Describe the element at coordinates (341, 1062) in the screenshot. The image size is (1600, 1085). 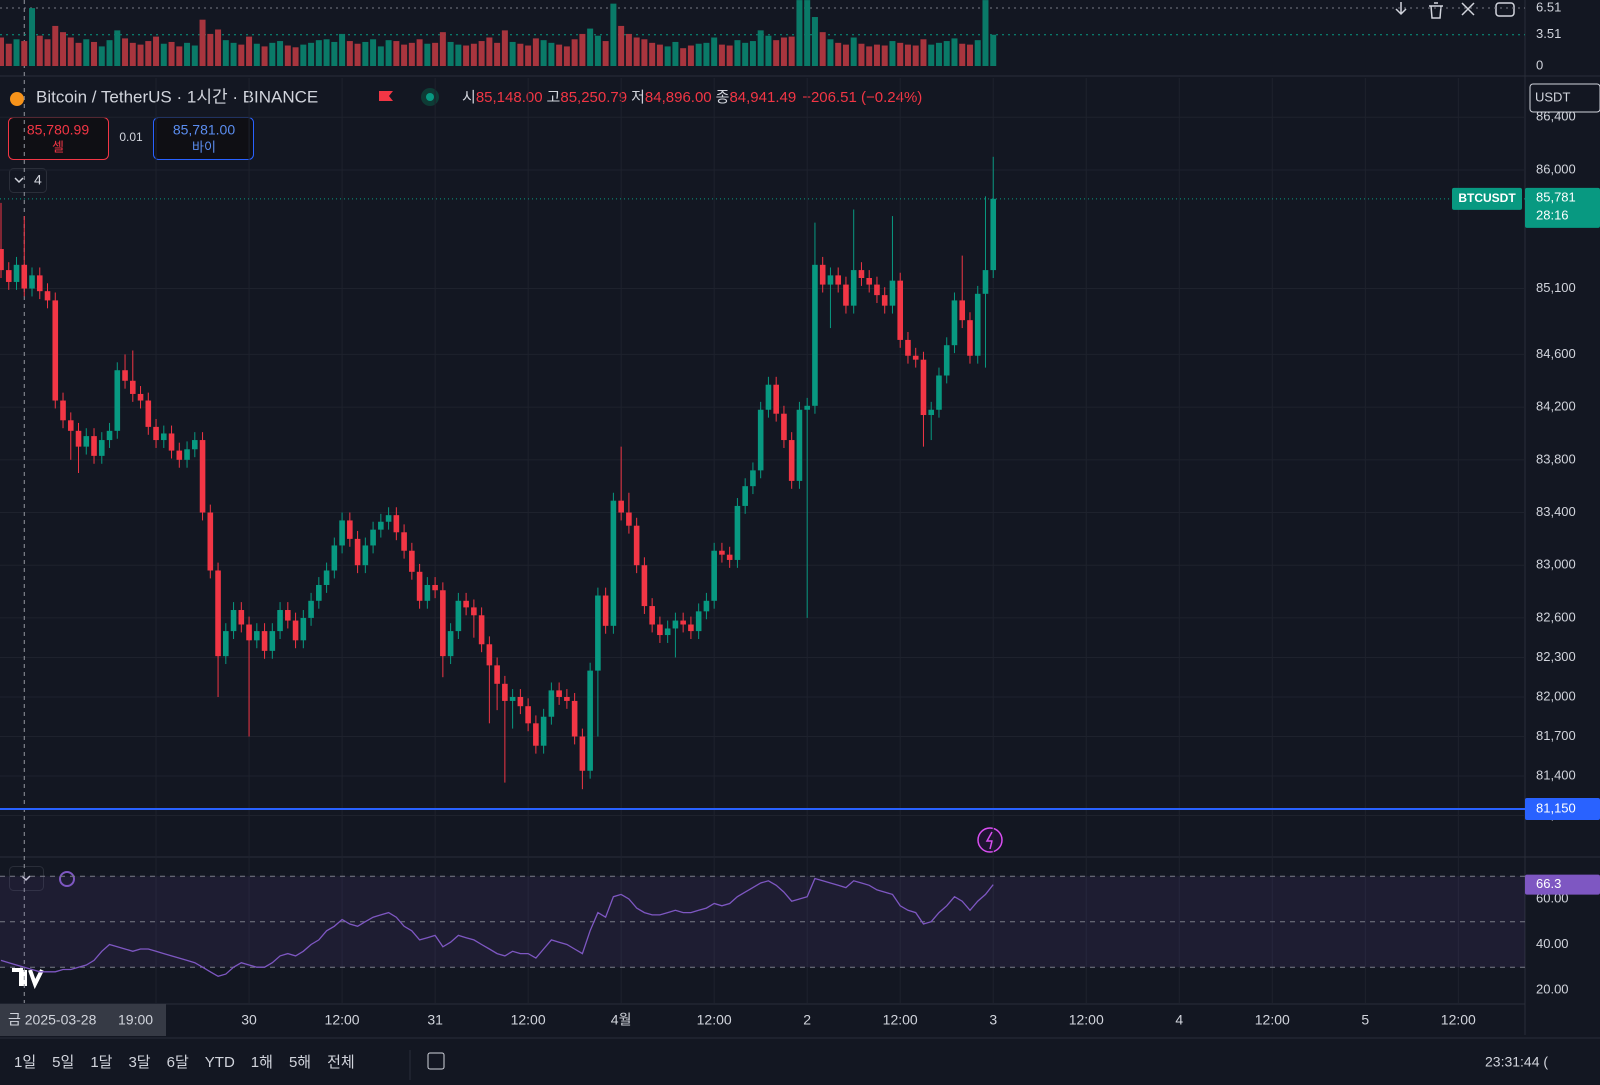
I see `range-button: 전체` at that location.